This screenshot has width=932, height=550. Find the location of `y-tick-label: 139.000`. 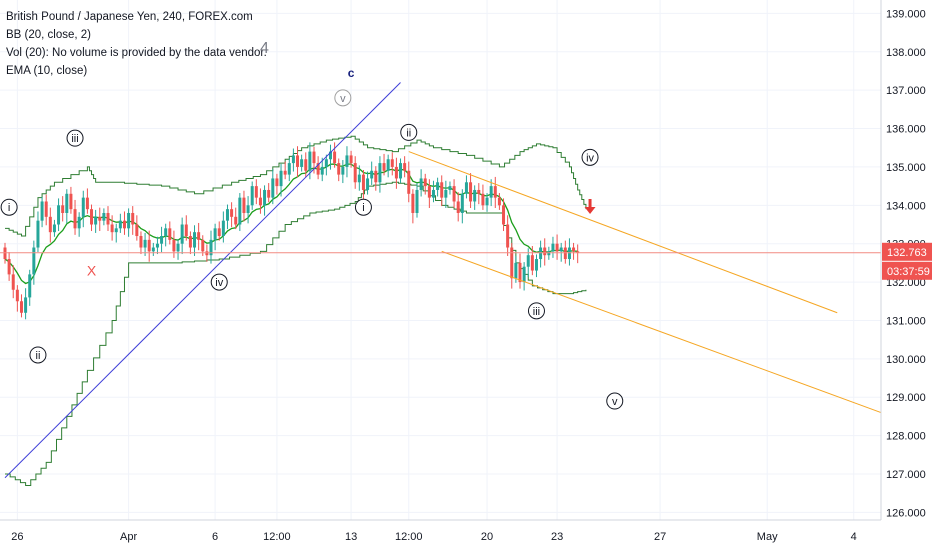

y-tick-label: 139.000 is located at coordinates (906, 14).